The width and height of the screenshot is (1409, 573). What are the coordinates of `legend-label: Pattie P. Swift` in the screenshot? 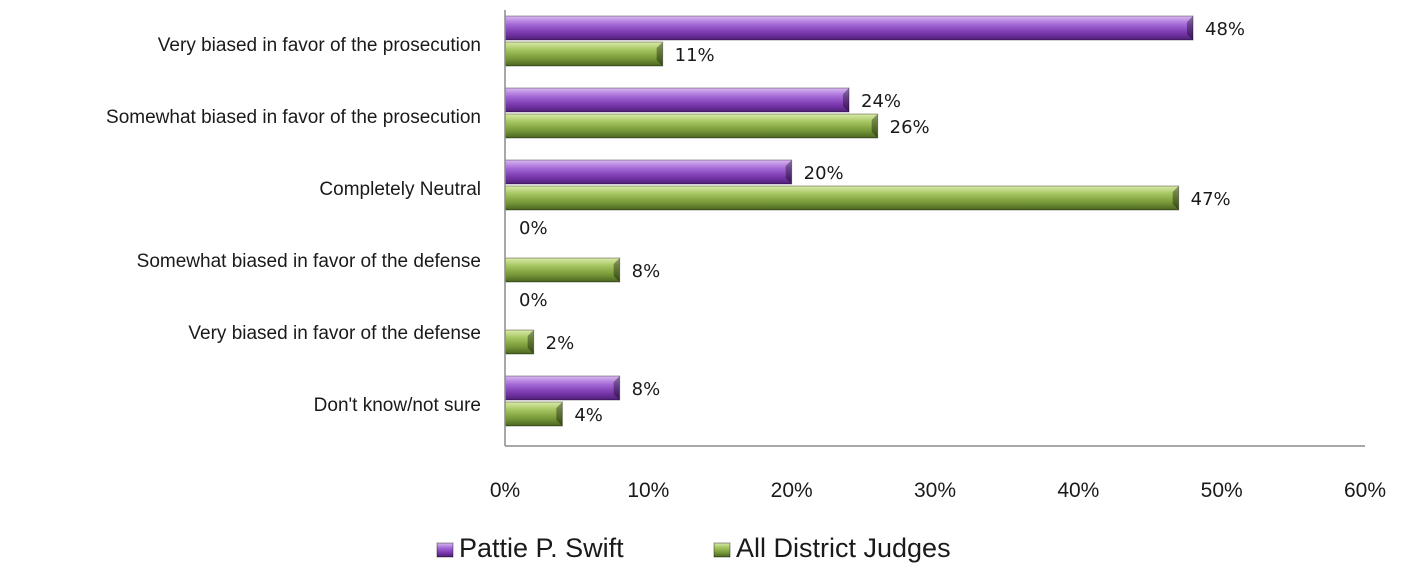 It's located at (541, 548).